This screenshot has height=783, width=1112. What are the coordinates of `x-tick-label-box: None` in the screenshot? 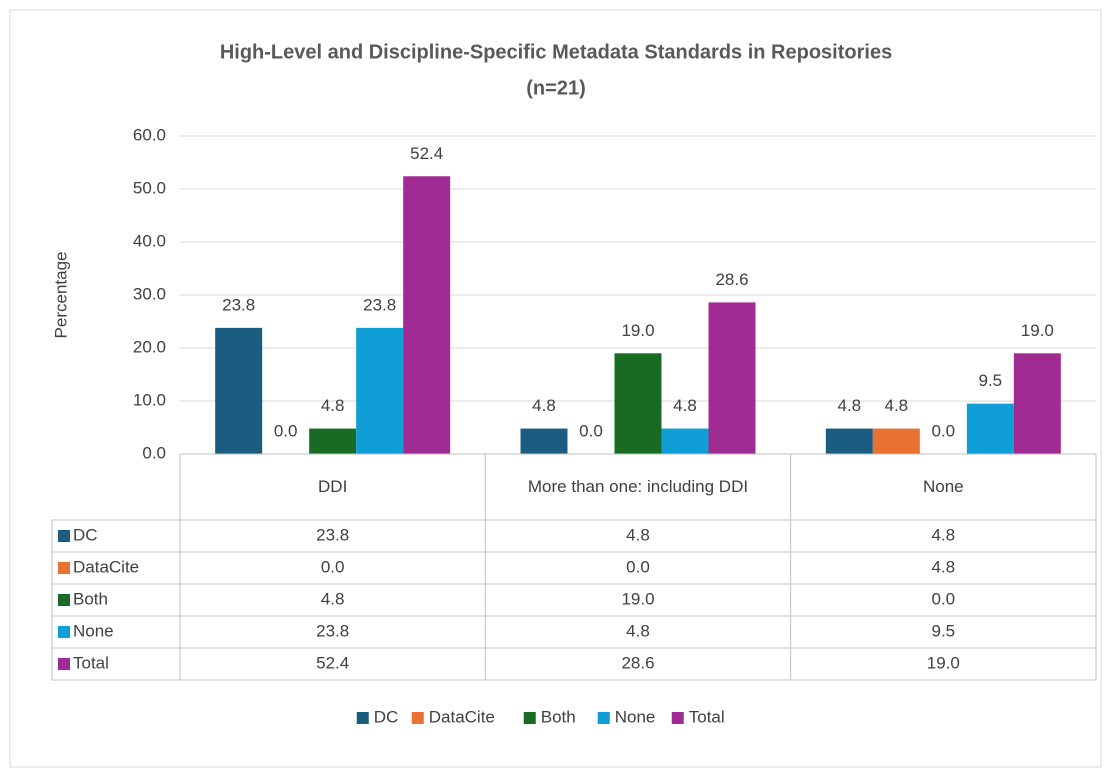 It's located at (943, 486).